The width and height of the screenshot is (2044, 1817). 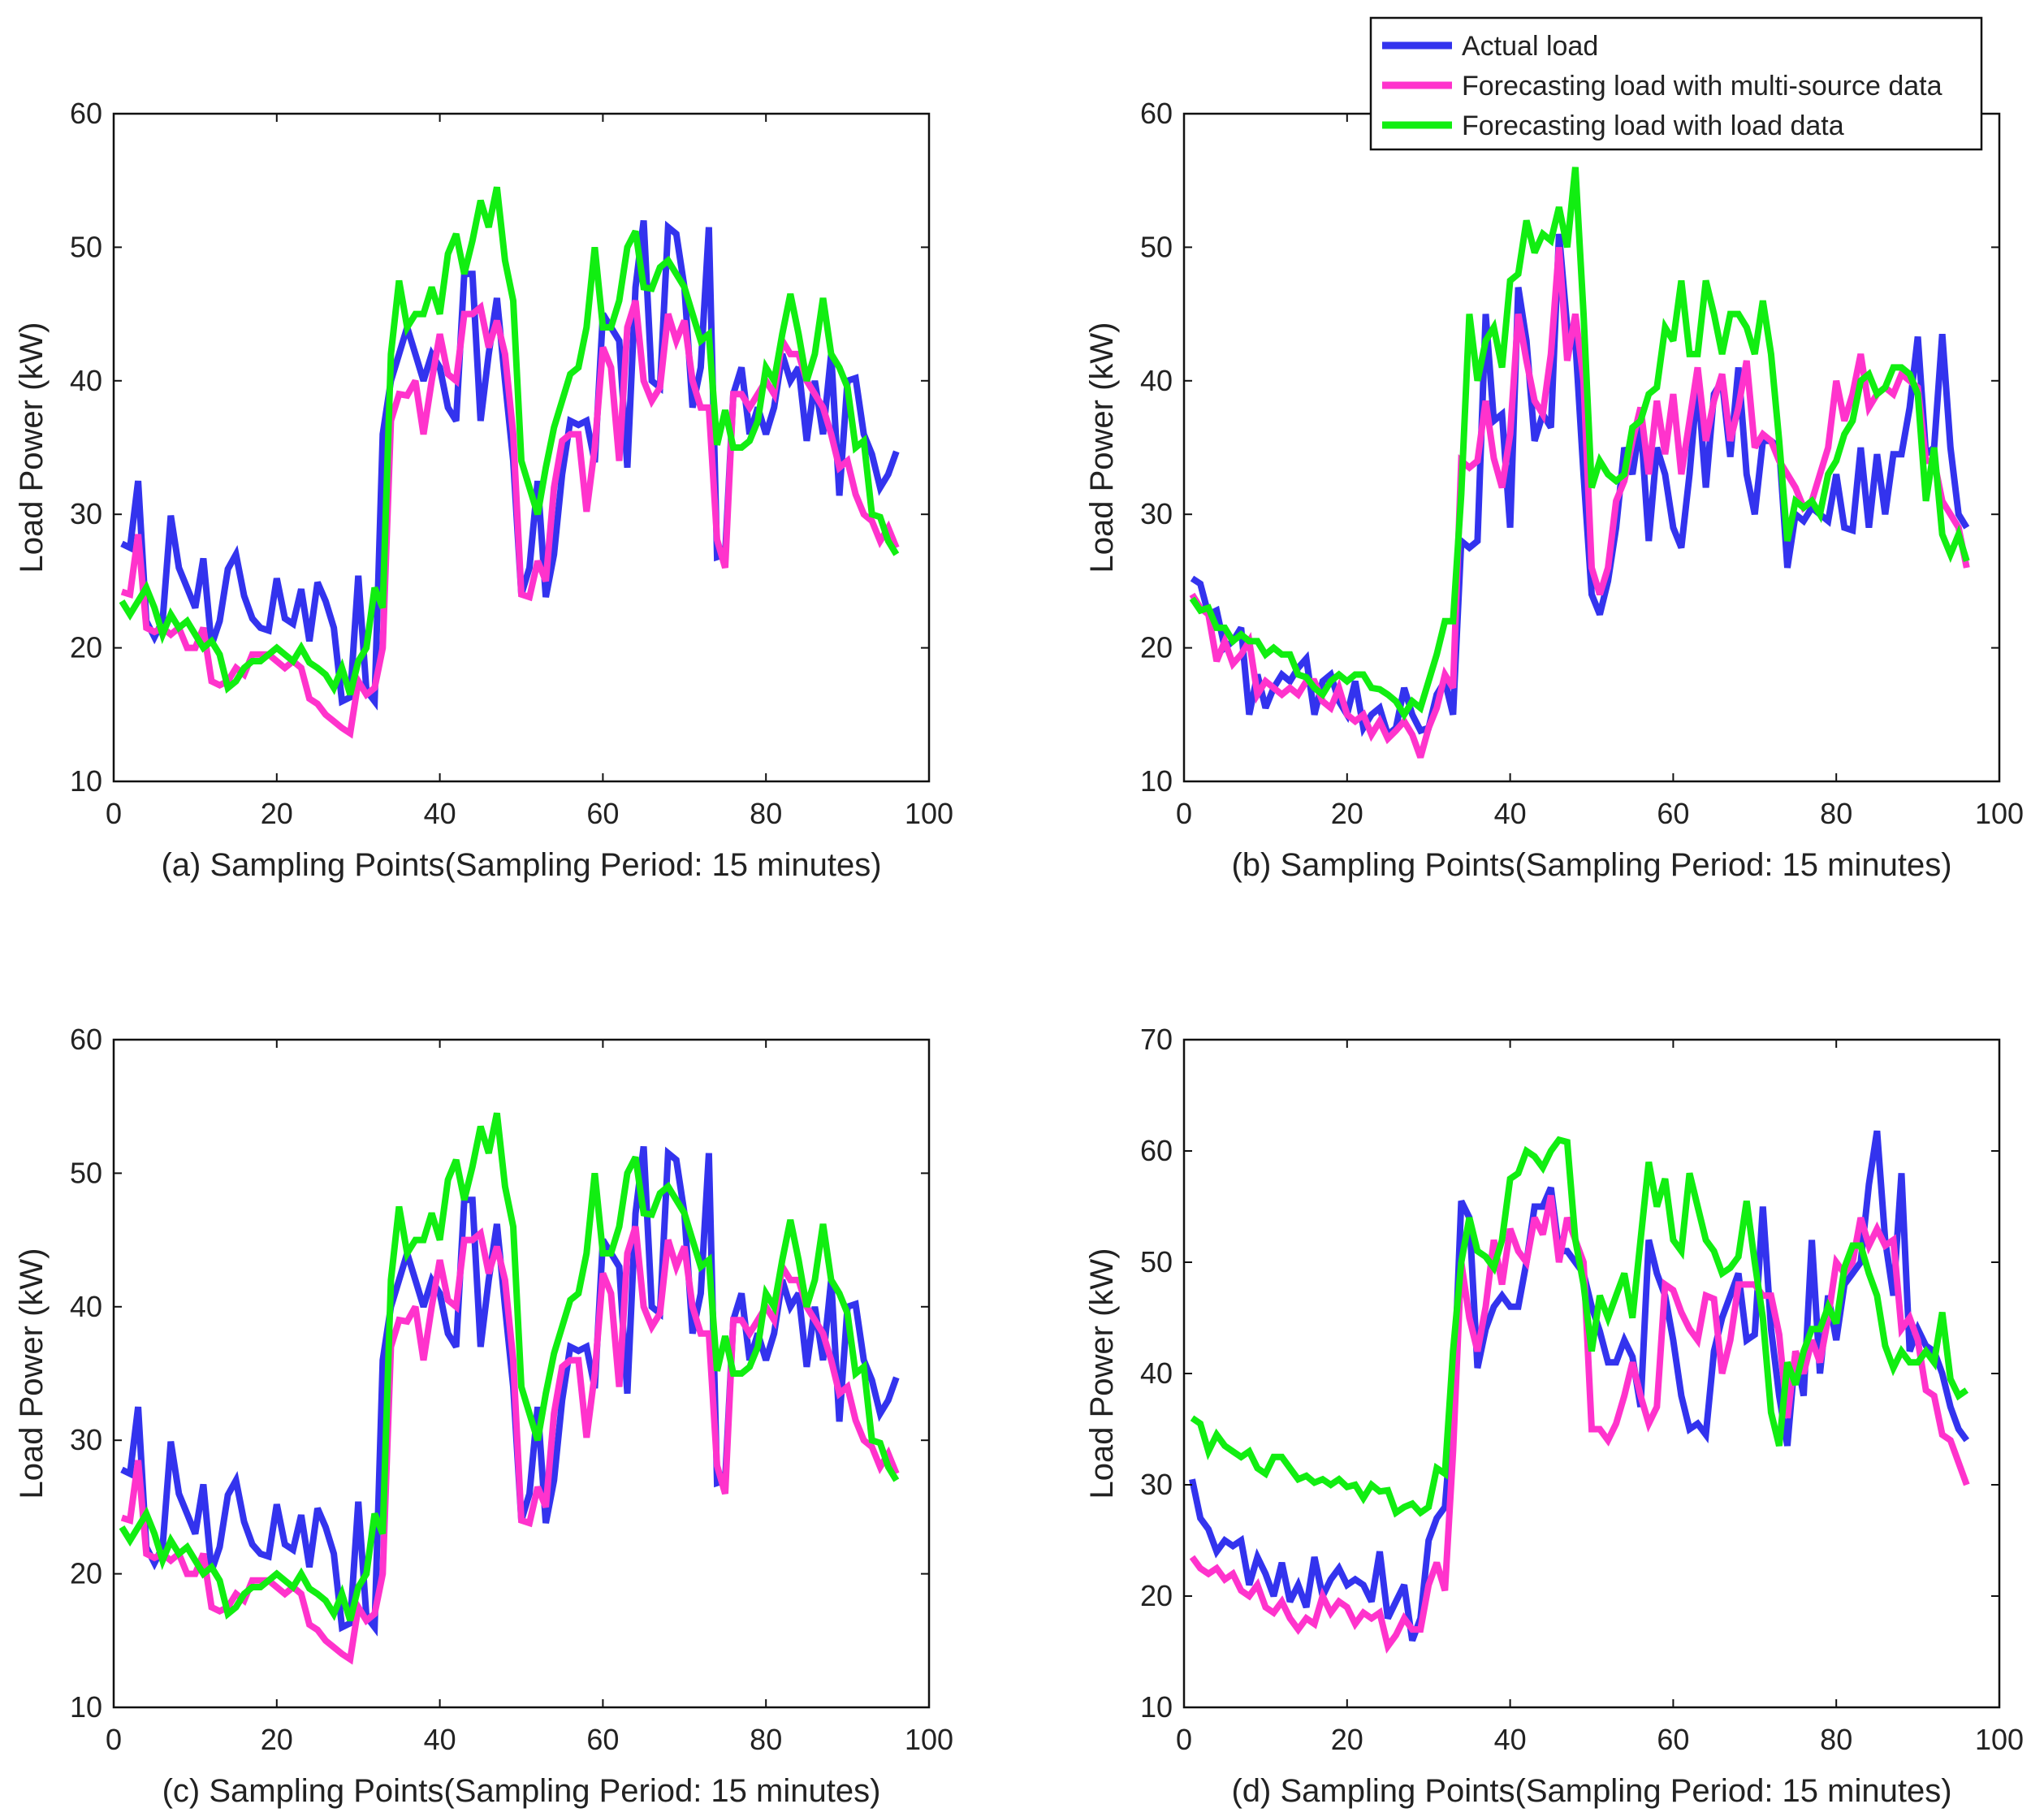 I want to click on y-tick-label: 70, so click(x=1156, y=1039).